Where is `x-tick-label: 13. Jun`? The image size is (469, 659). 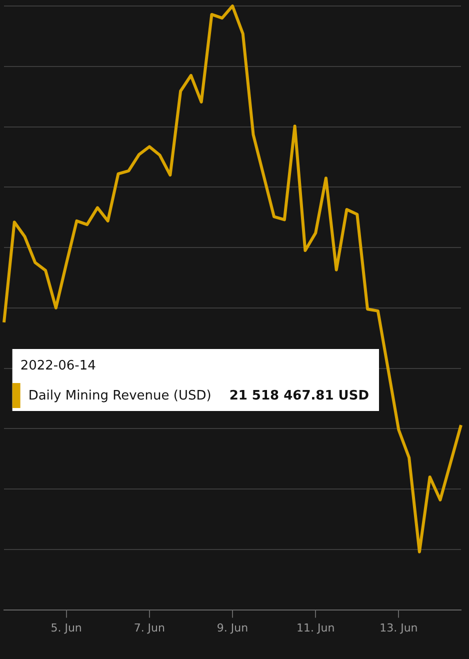 x-tick-label: 13. Jun is located at coordinates (399, 627).